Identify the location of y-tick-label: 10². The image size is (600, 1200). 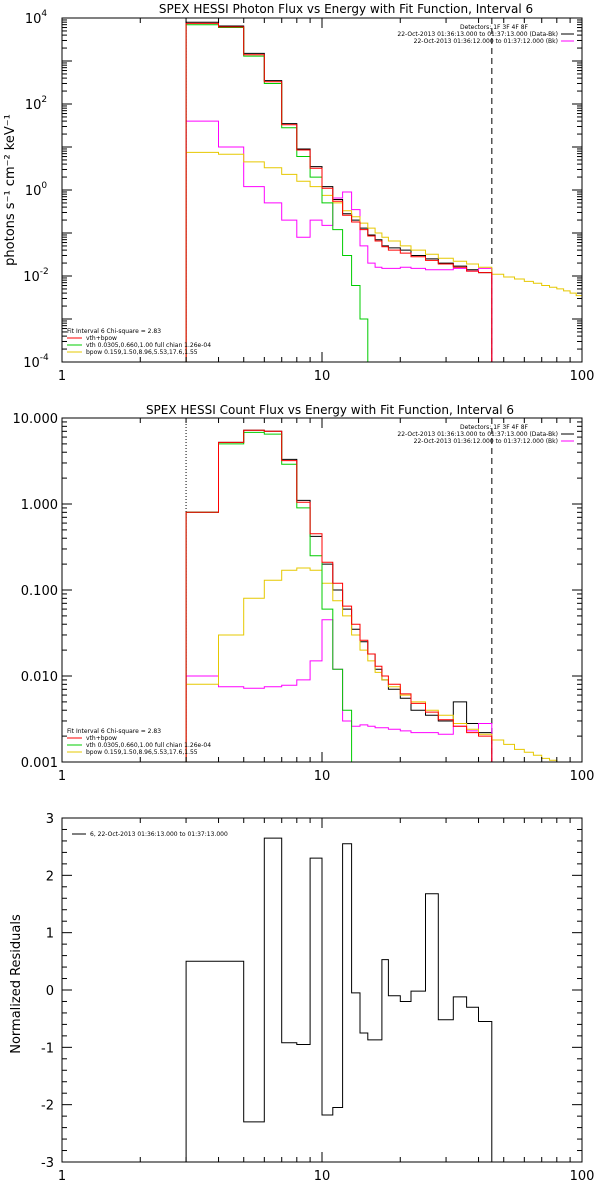
(36, 104).